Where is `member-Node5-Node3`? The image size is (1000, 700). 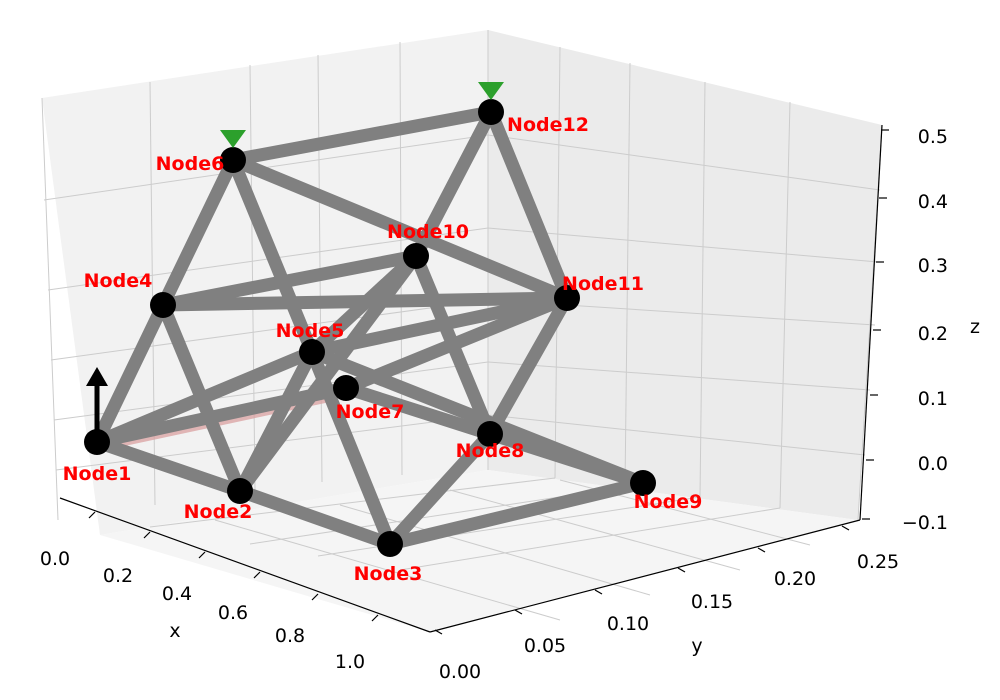
member-Node5-Node3 is located at coordinates (351, 448).